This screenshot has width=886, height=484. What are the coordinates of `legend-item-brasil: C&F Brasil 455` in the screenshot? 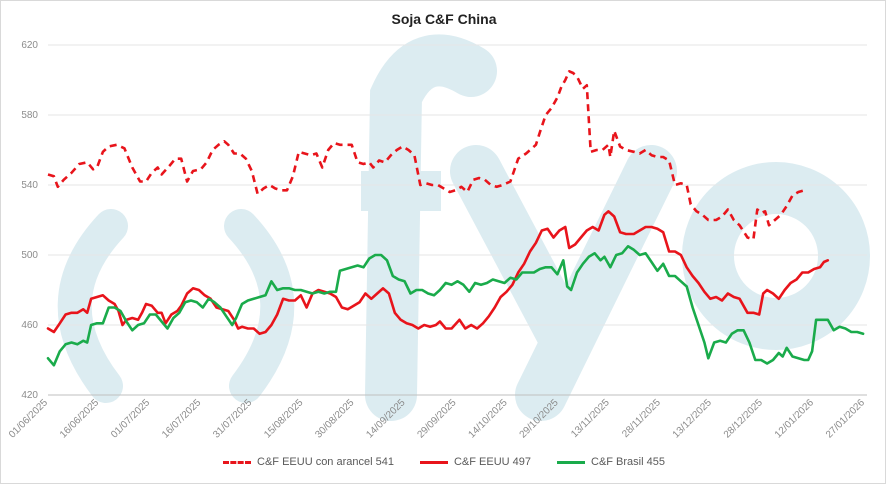 It's located at (611, 462).